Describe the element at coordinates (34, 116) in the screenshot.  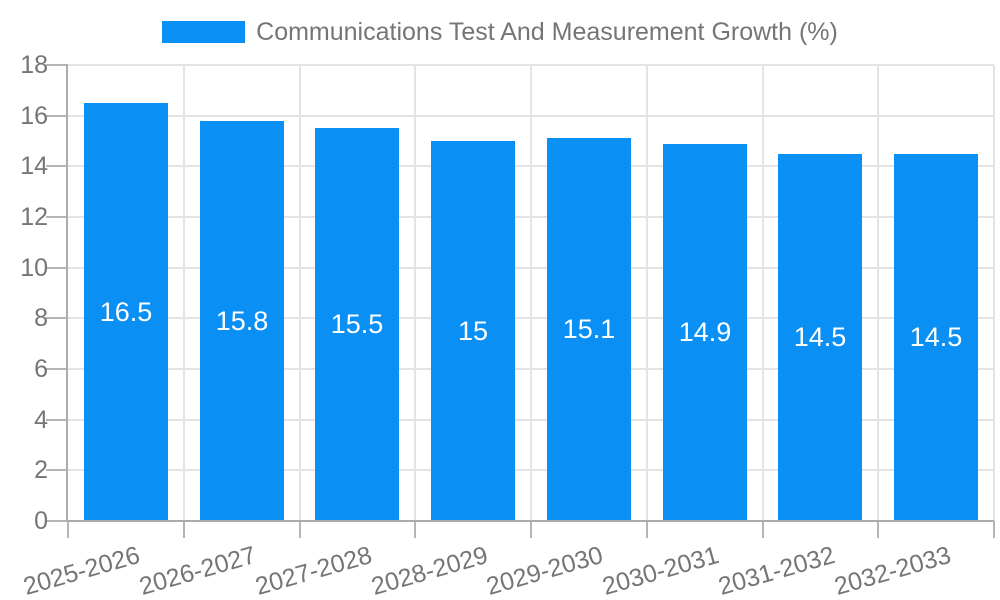
I see `y-tick-label: 16` at that location.